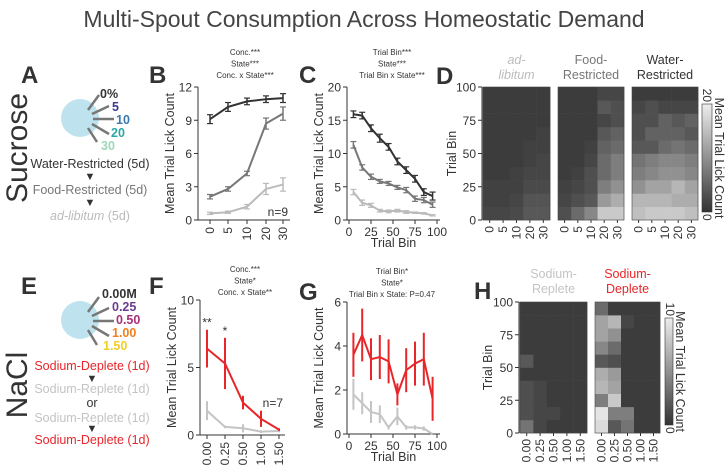 The image size is (728, 466). I want to click on significance-marker: *, so click(225, 331).